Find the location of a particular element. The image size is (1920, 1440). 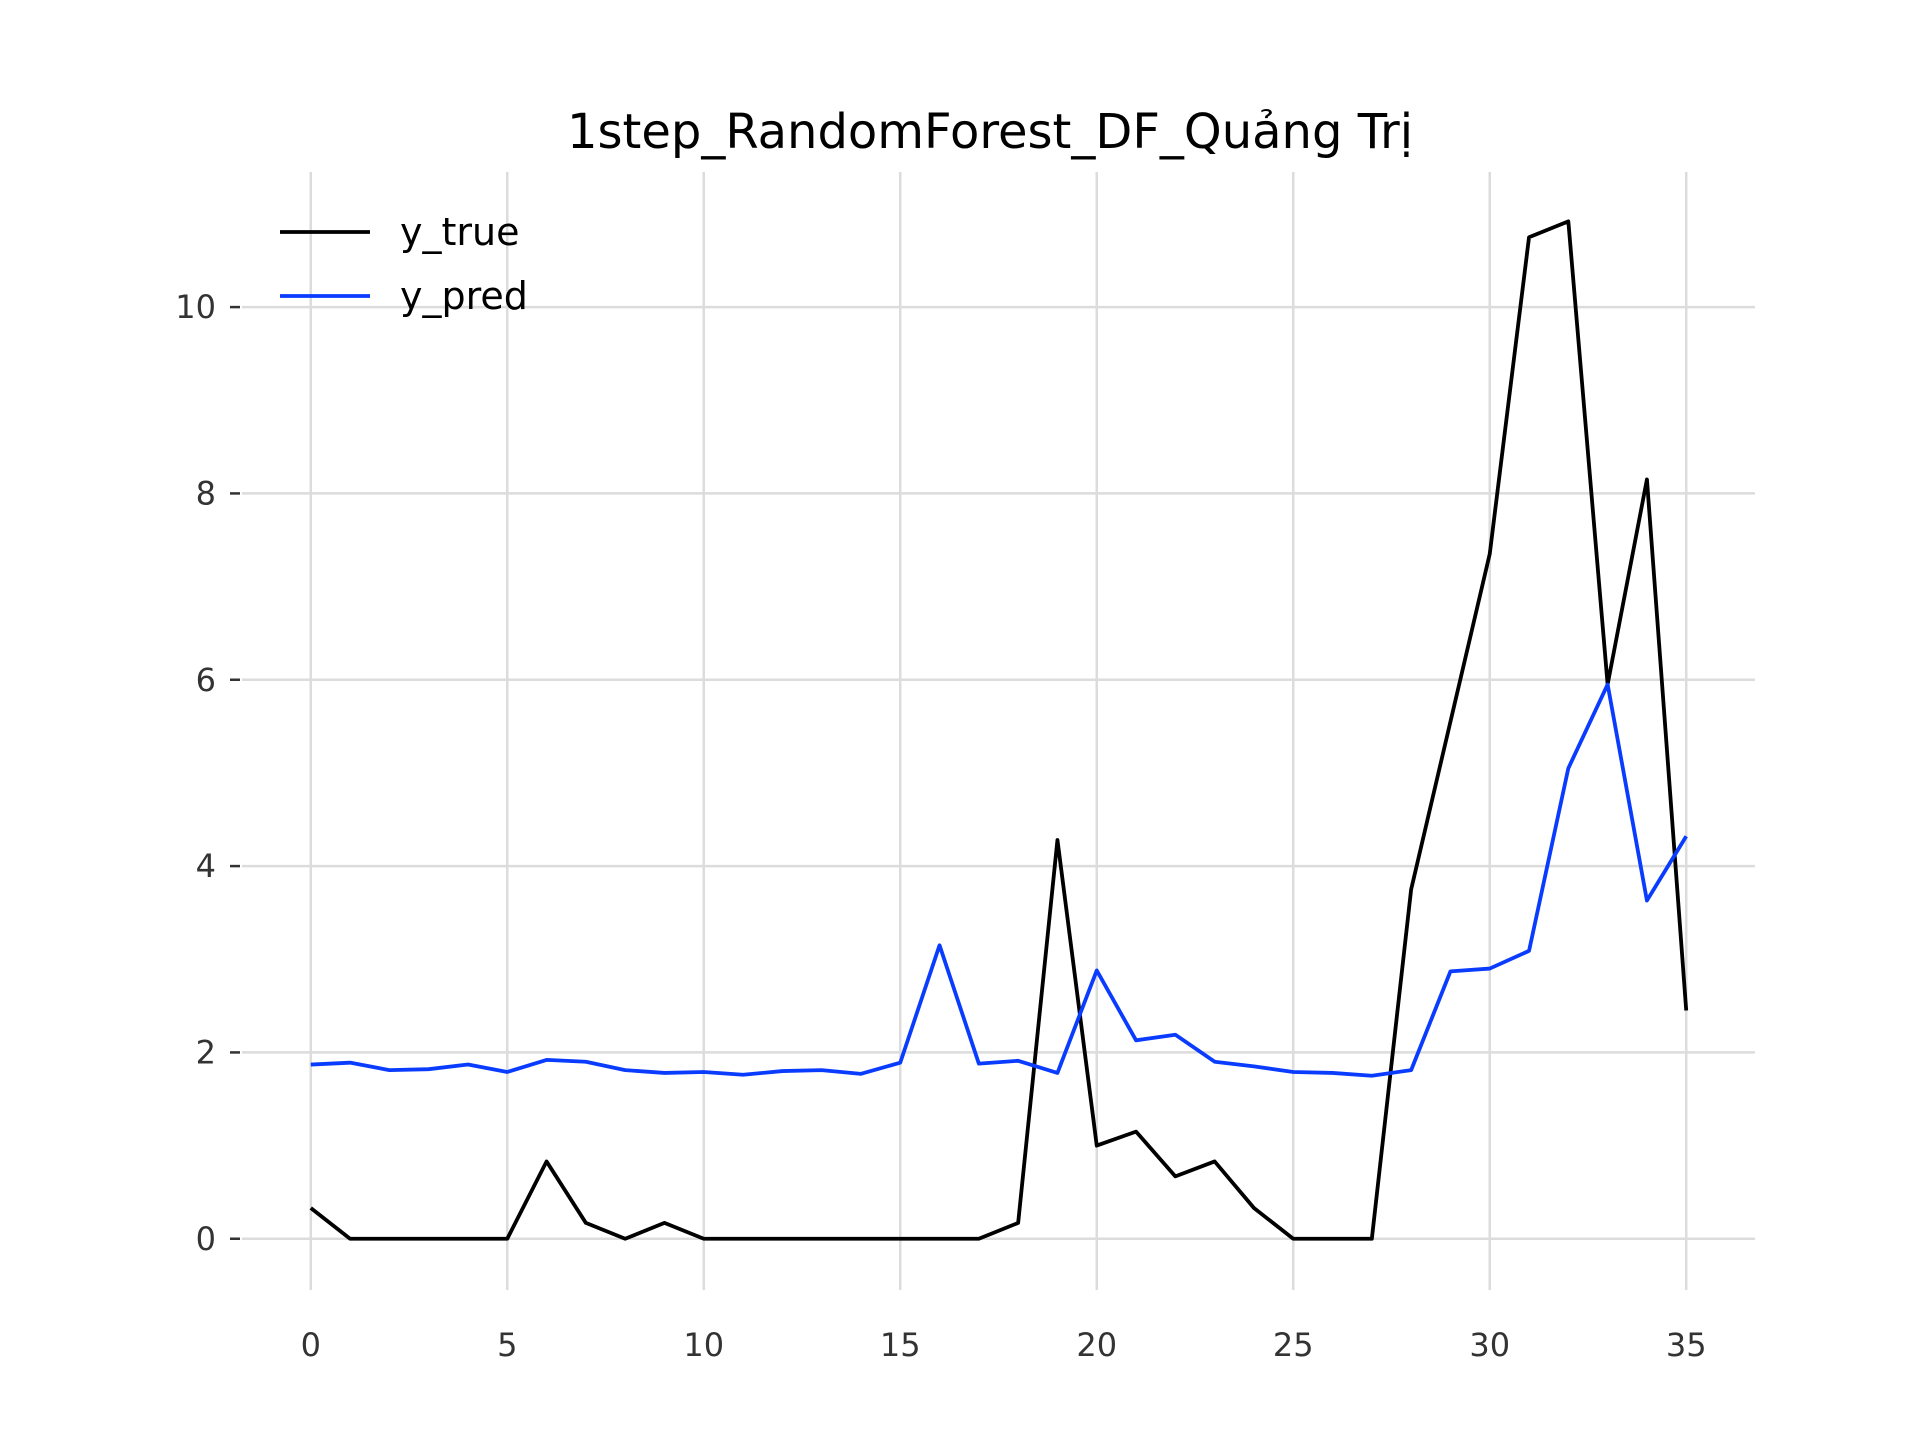

x-tick-label: 30 is located at coordinates (1489, 1345).